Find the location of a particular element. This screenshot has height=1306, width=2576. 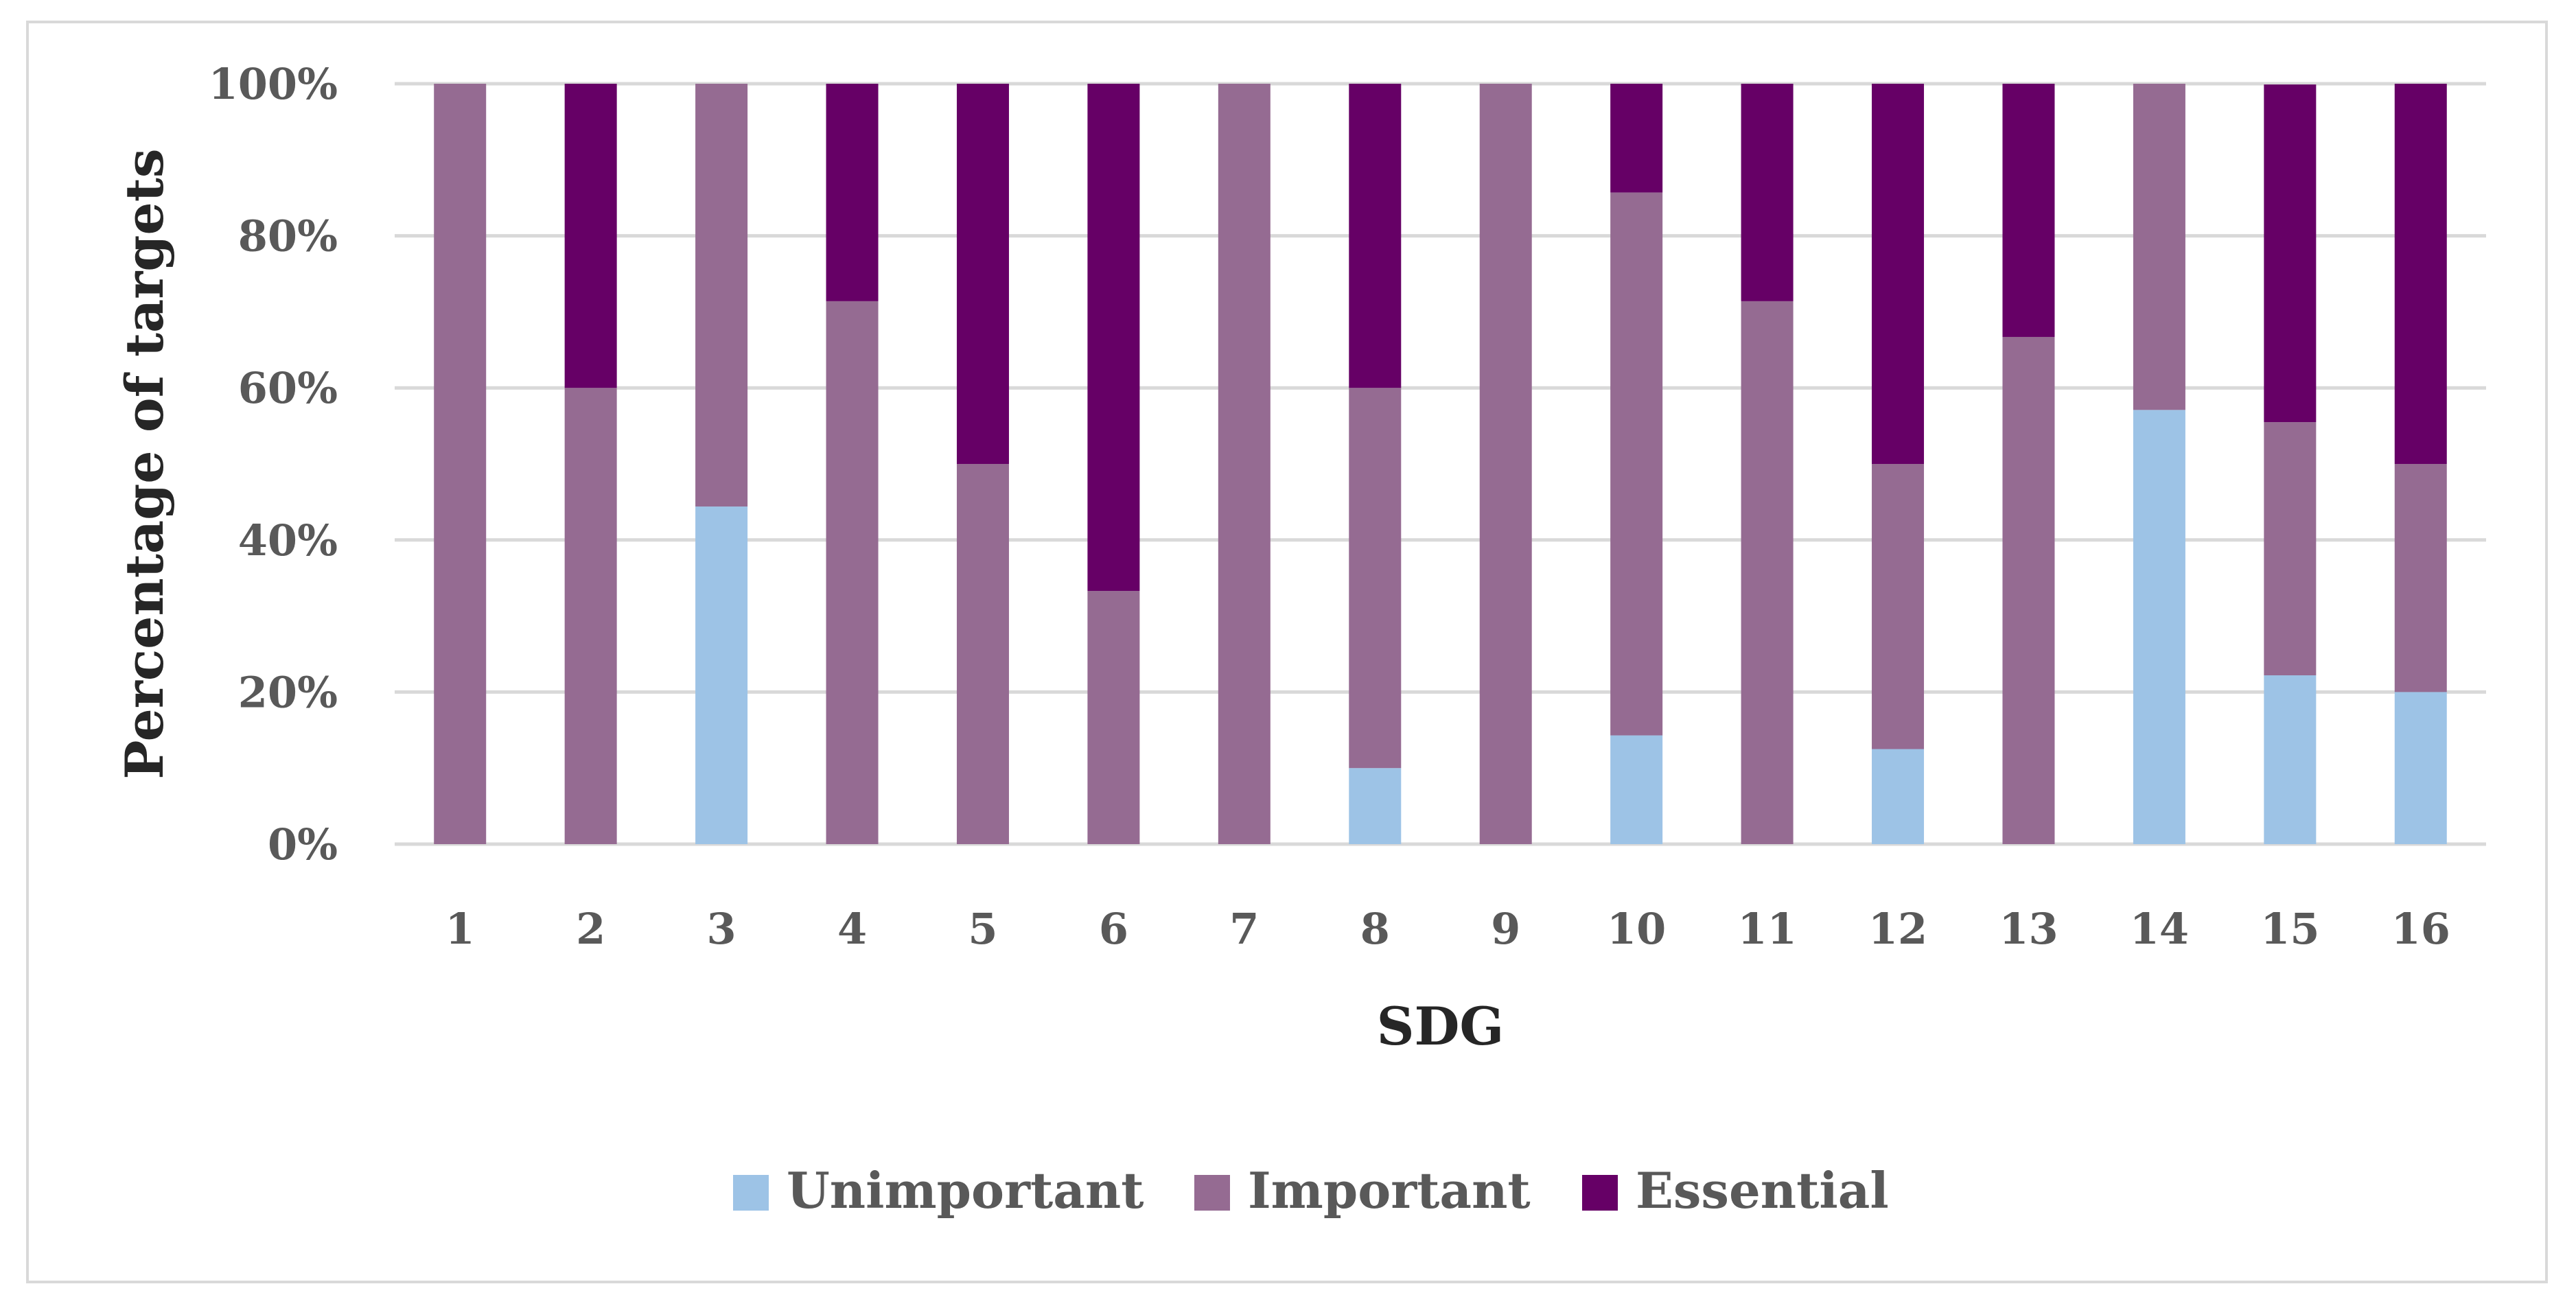

x-tick-label: 10 is located at coordinates (1636, 929).